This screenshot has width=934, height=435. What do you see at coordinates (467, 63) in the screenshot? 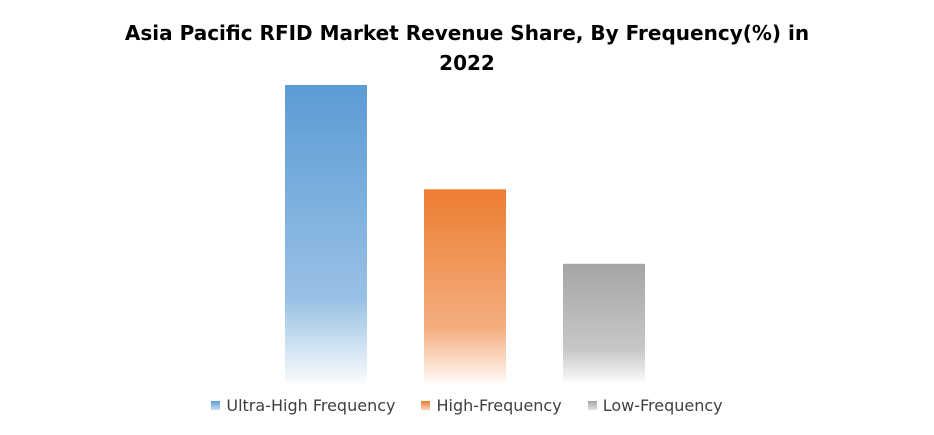
I see `chart-title-line-2: 2022` at bounding box center [467, 63].